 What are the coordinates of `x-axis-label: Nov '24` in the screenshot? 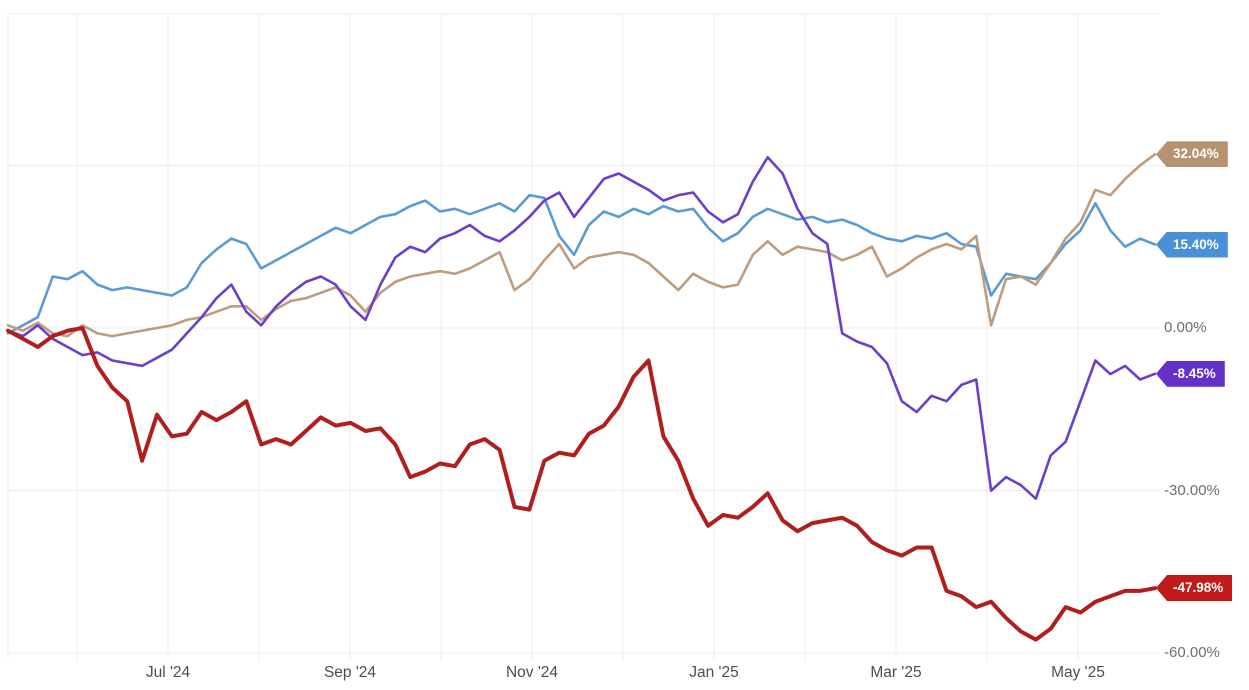 It's located at (532, 672).